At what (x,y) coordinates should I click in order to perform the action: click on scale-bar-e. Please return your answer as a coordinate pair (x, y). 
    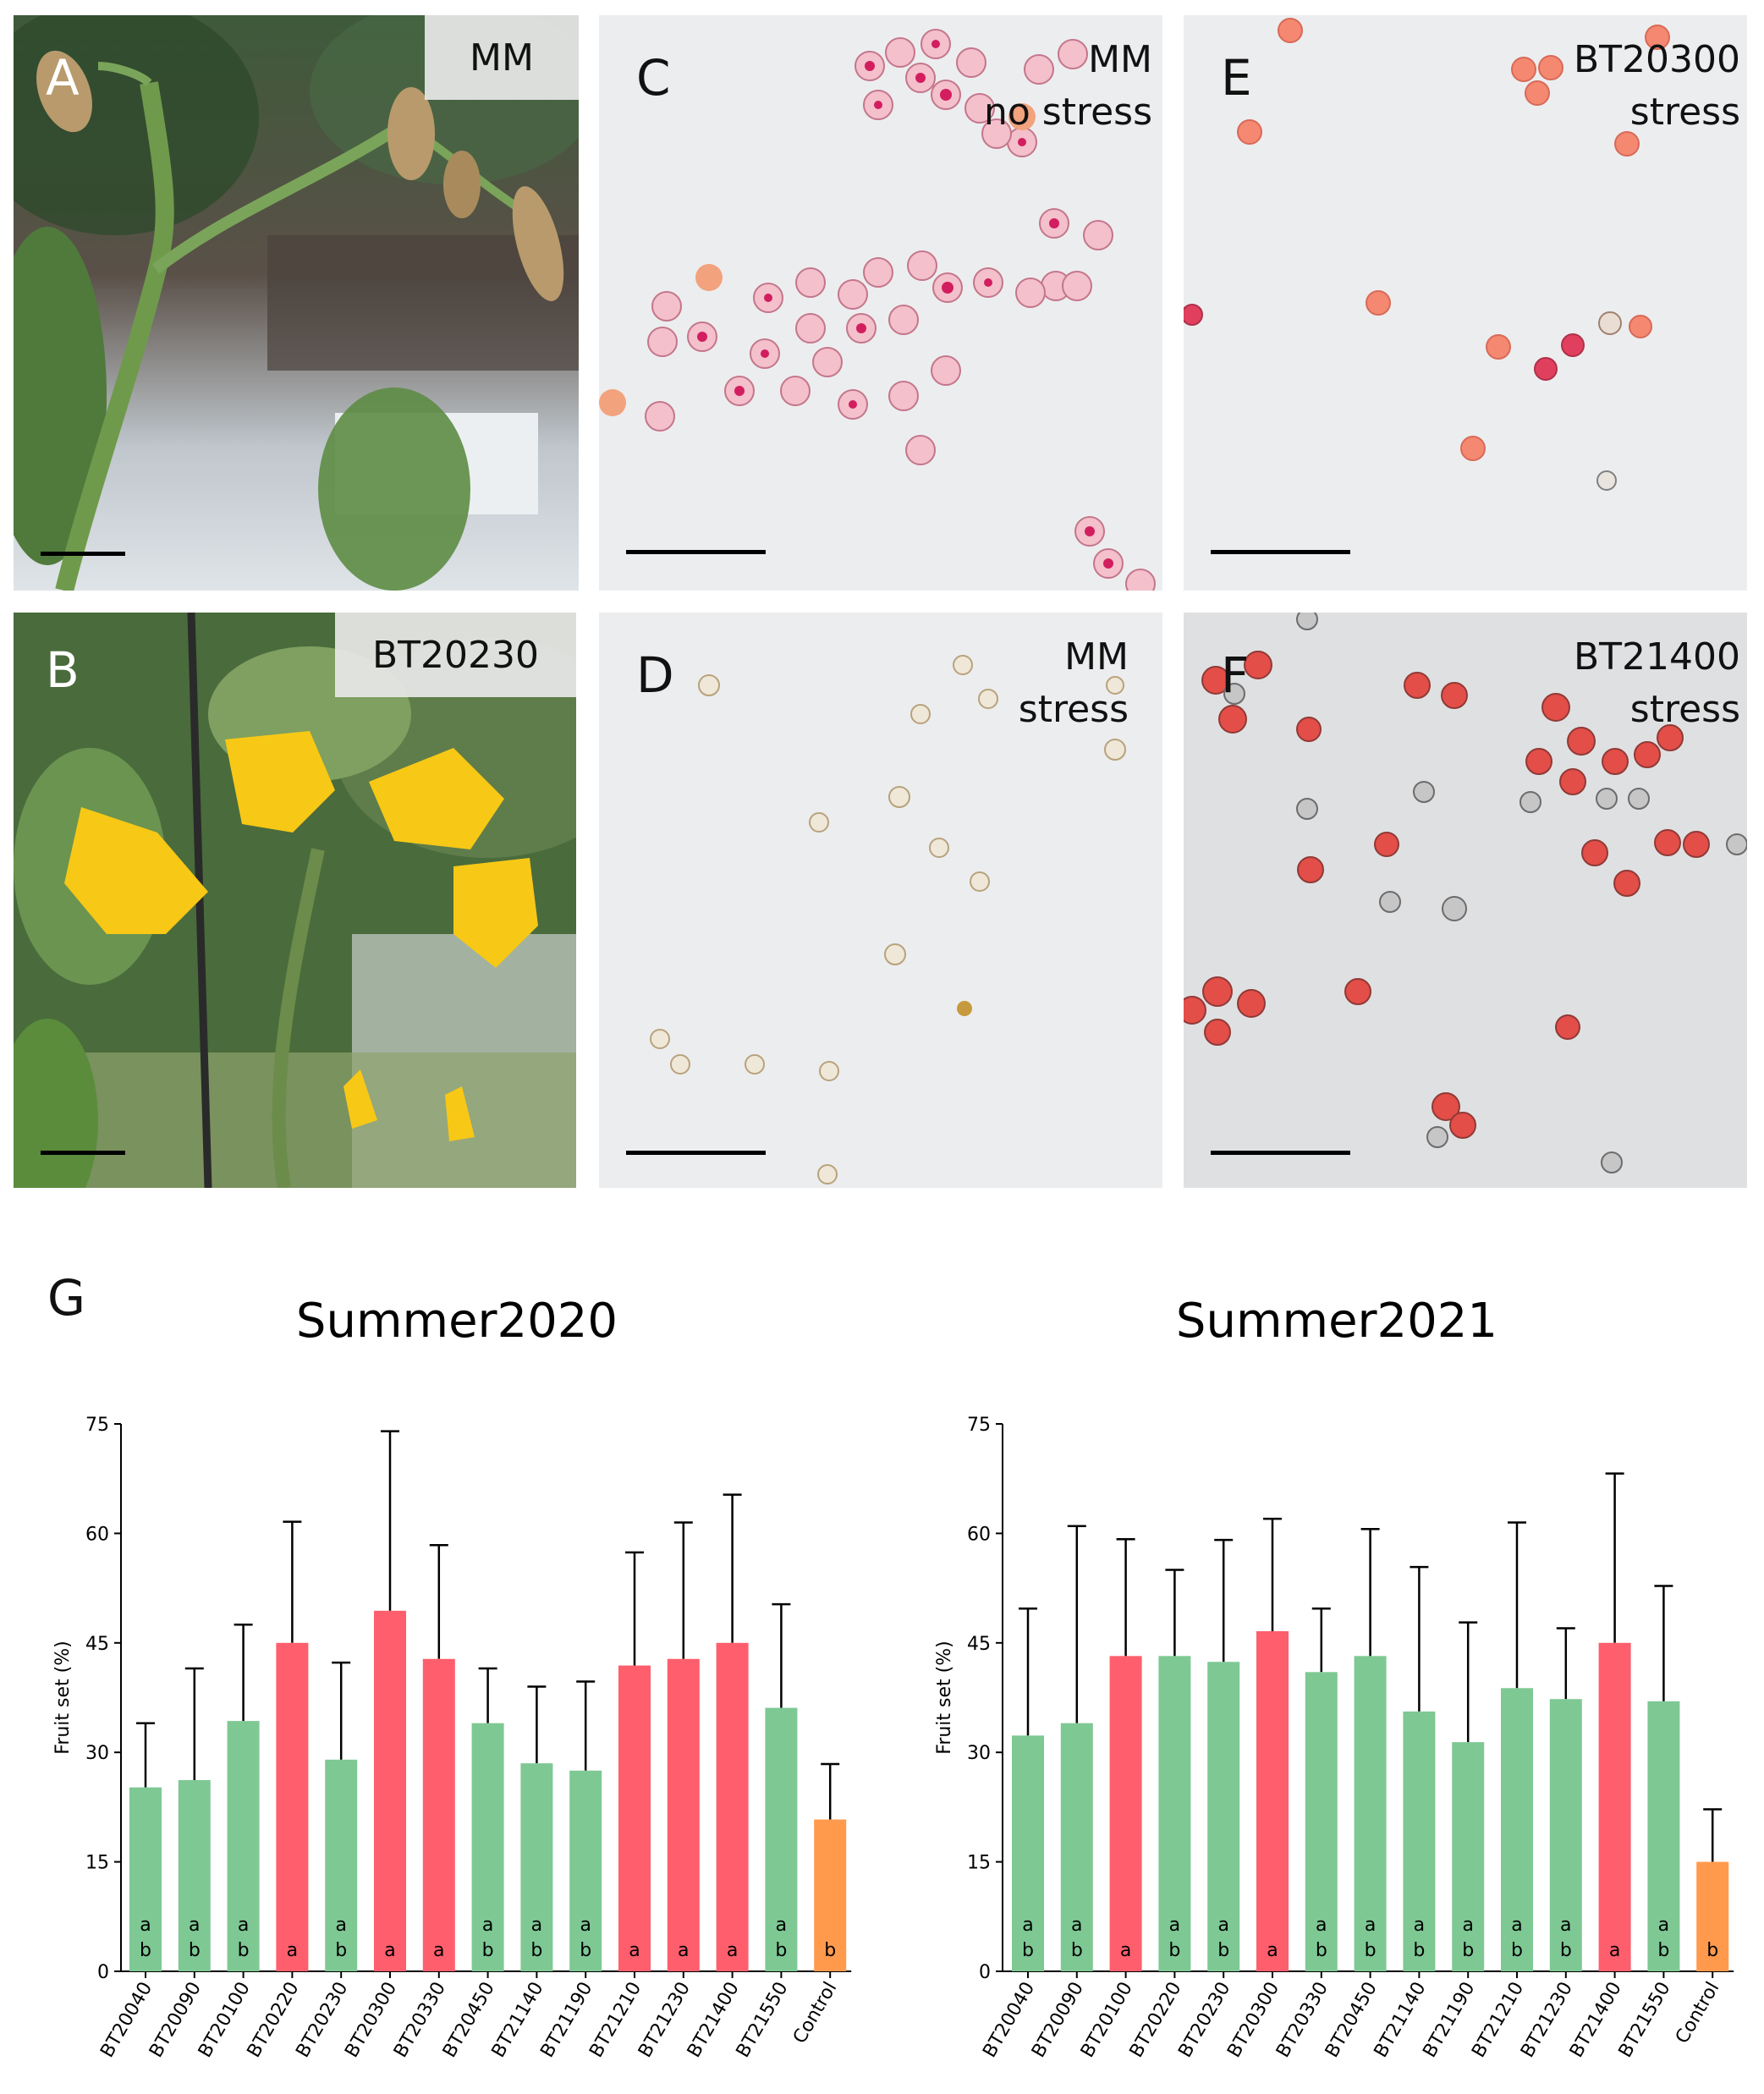
    Looking at the image, I should click on (1280, 552).